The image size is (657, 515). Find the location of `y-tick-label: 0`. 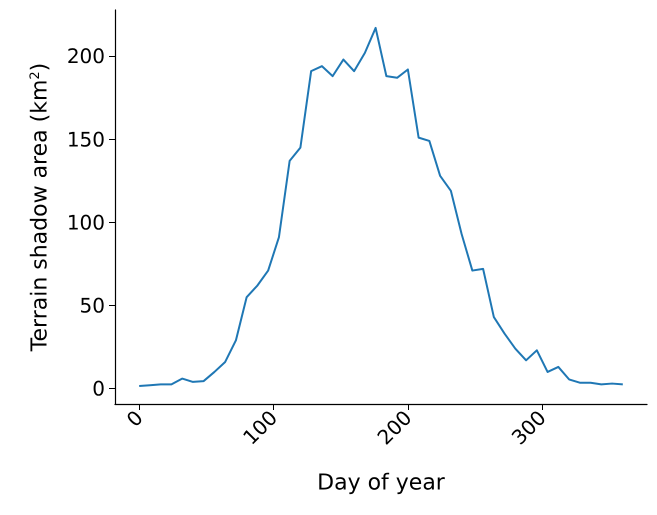

y-tick-label: 0 is located at coordinates (98, 388).